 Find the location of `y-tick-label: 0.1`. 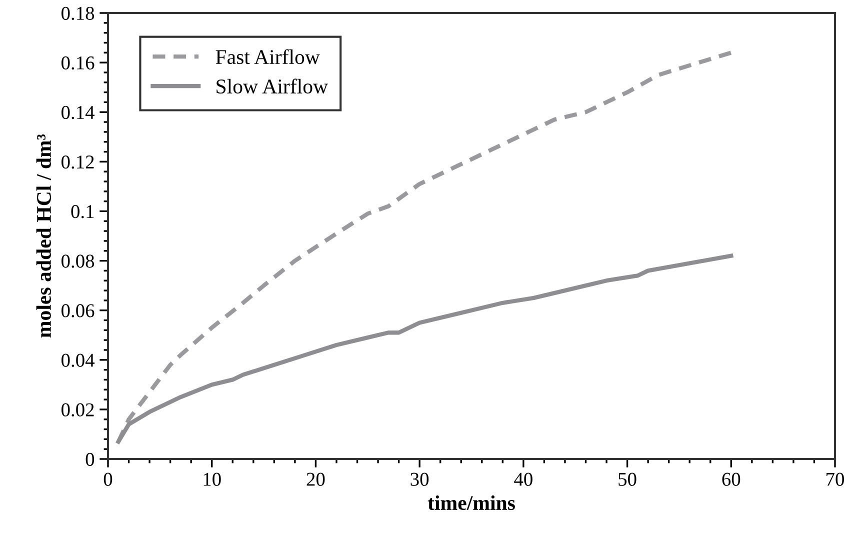

y-tick-label: 0.1 is located at coordinates (82, 211).